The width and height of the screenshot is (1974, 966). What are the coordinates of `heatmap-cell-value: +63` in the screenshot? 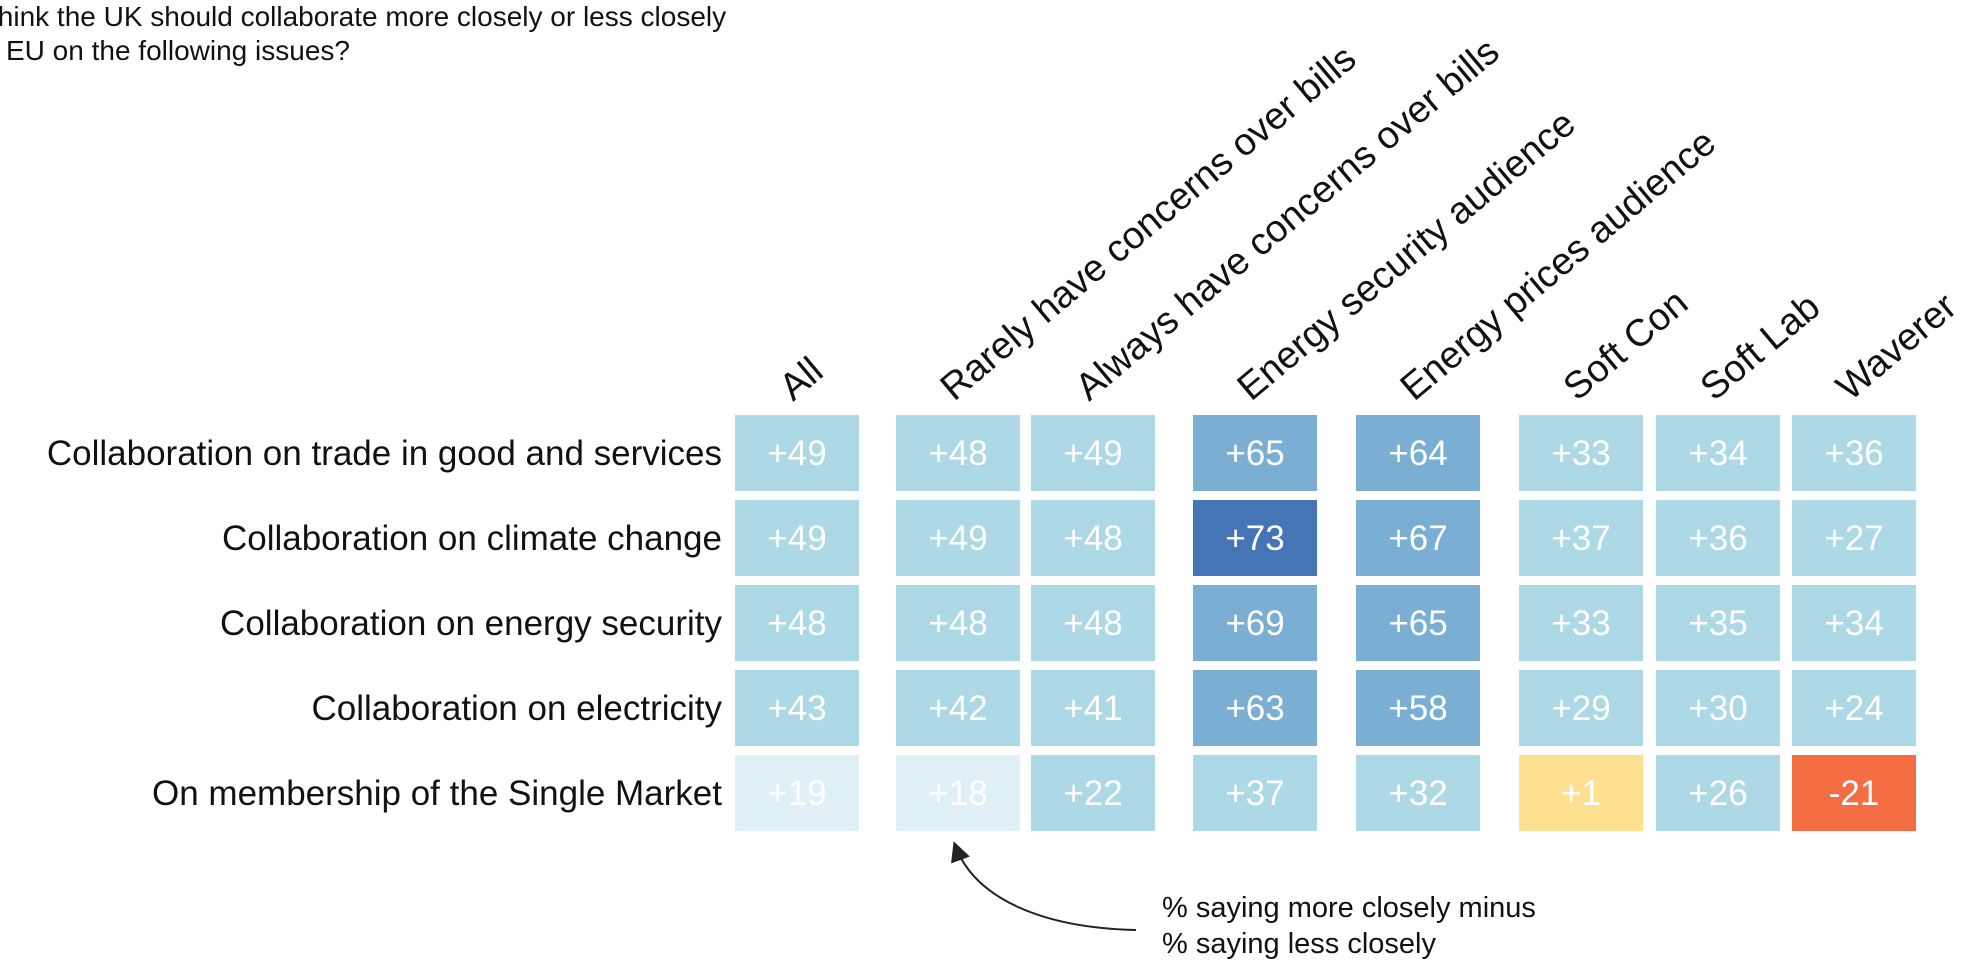 It's located at (1254, 708).